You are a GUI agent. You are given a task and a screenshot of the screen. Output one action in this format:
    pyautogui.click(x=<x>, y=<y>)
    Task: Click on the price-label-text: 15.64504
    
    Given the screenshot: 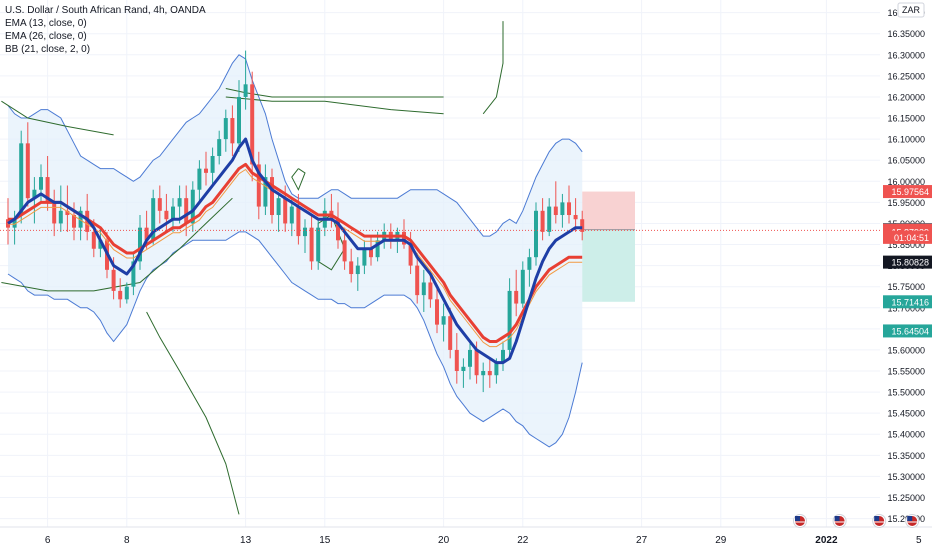 What is the action you would take?
    pyautogui.click(x=910, y=331)
    